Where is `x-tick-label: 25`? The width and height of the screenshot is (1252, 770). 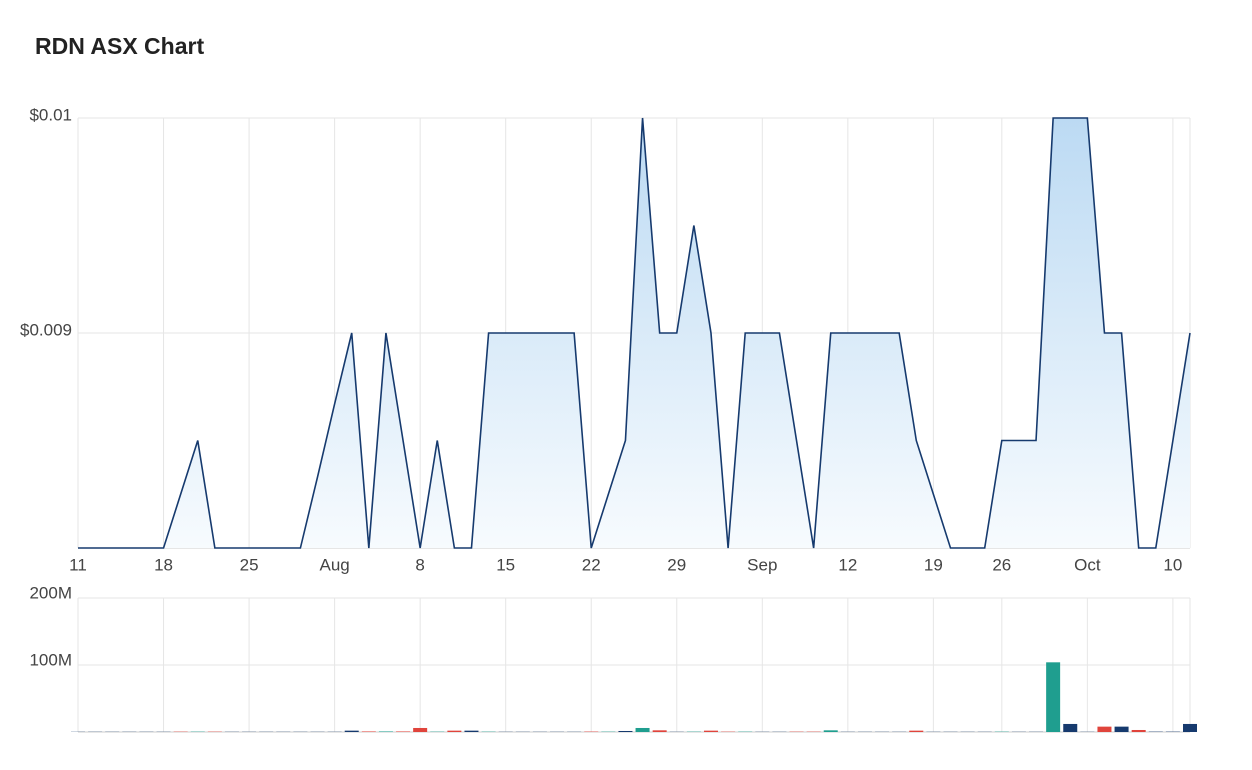 x-tick-label: 25 is located at coordinates (249, 564).